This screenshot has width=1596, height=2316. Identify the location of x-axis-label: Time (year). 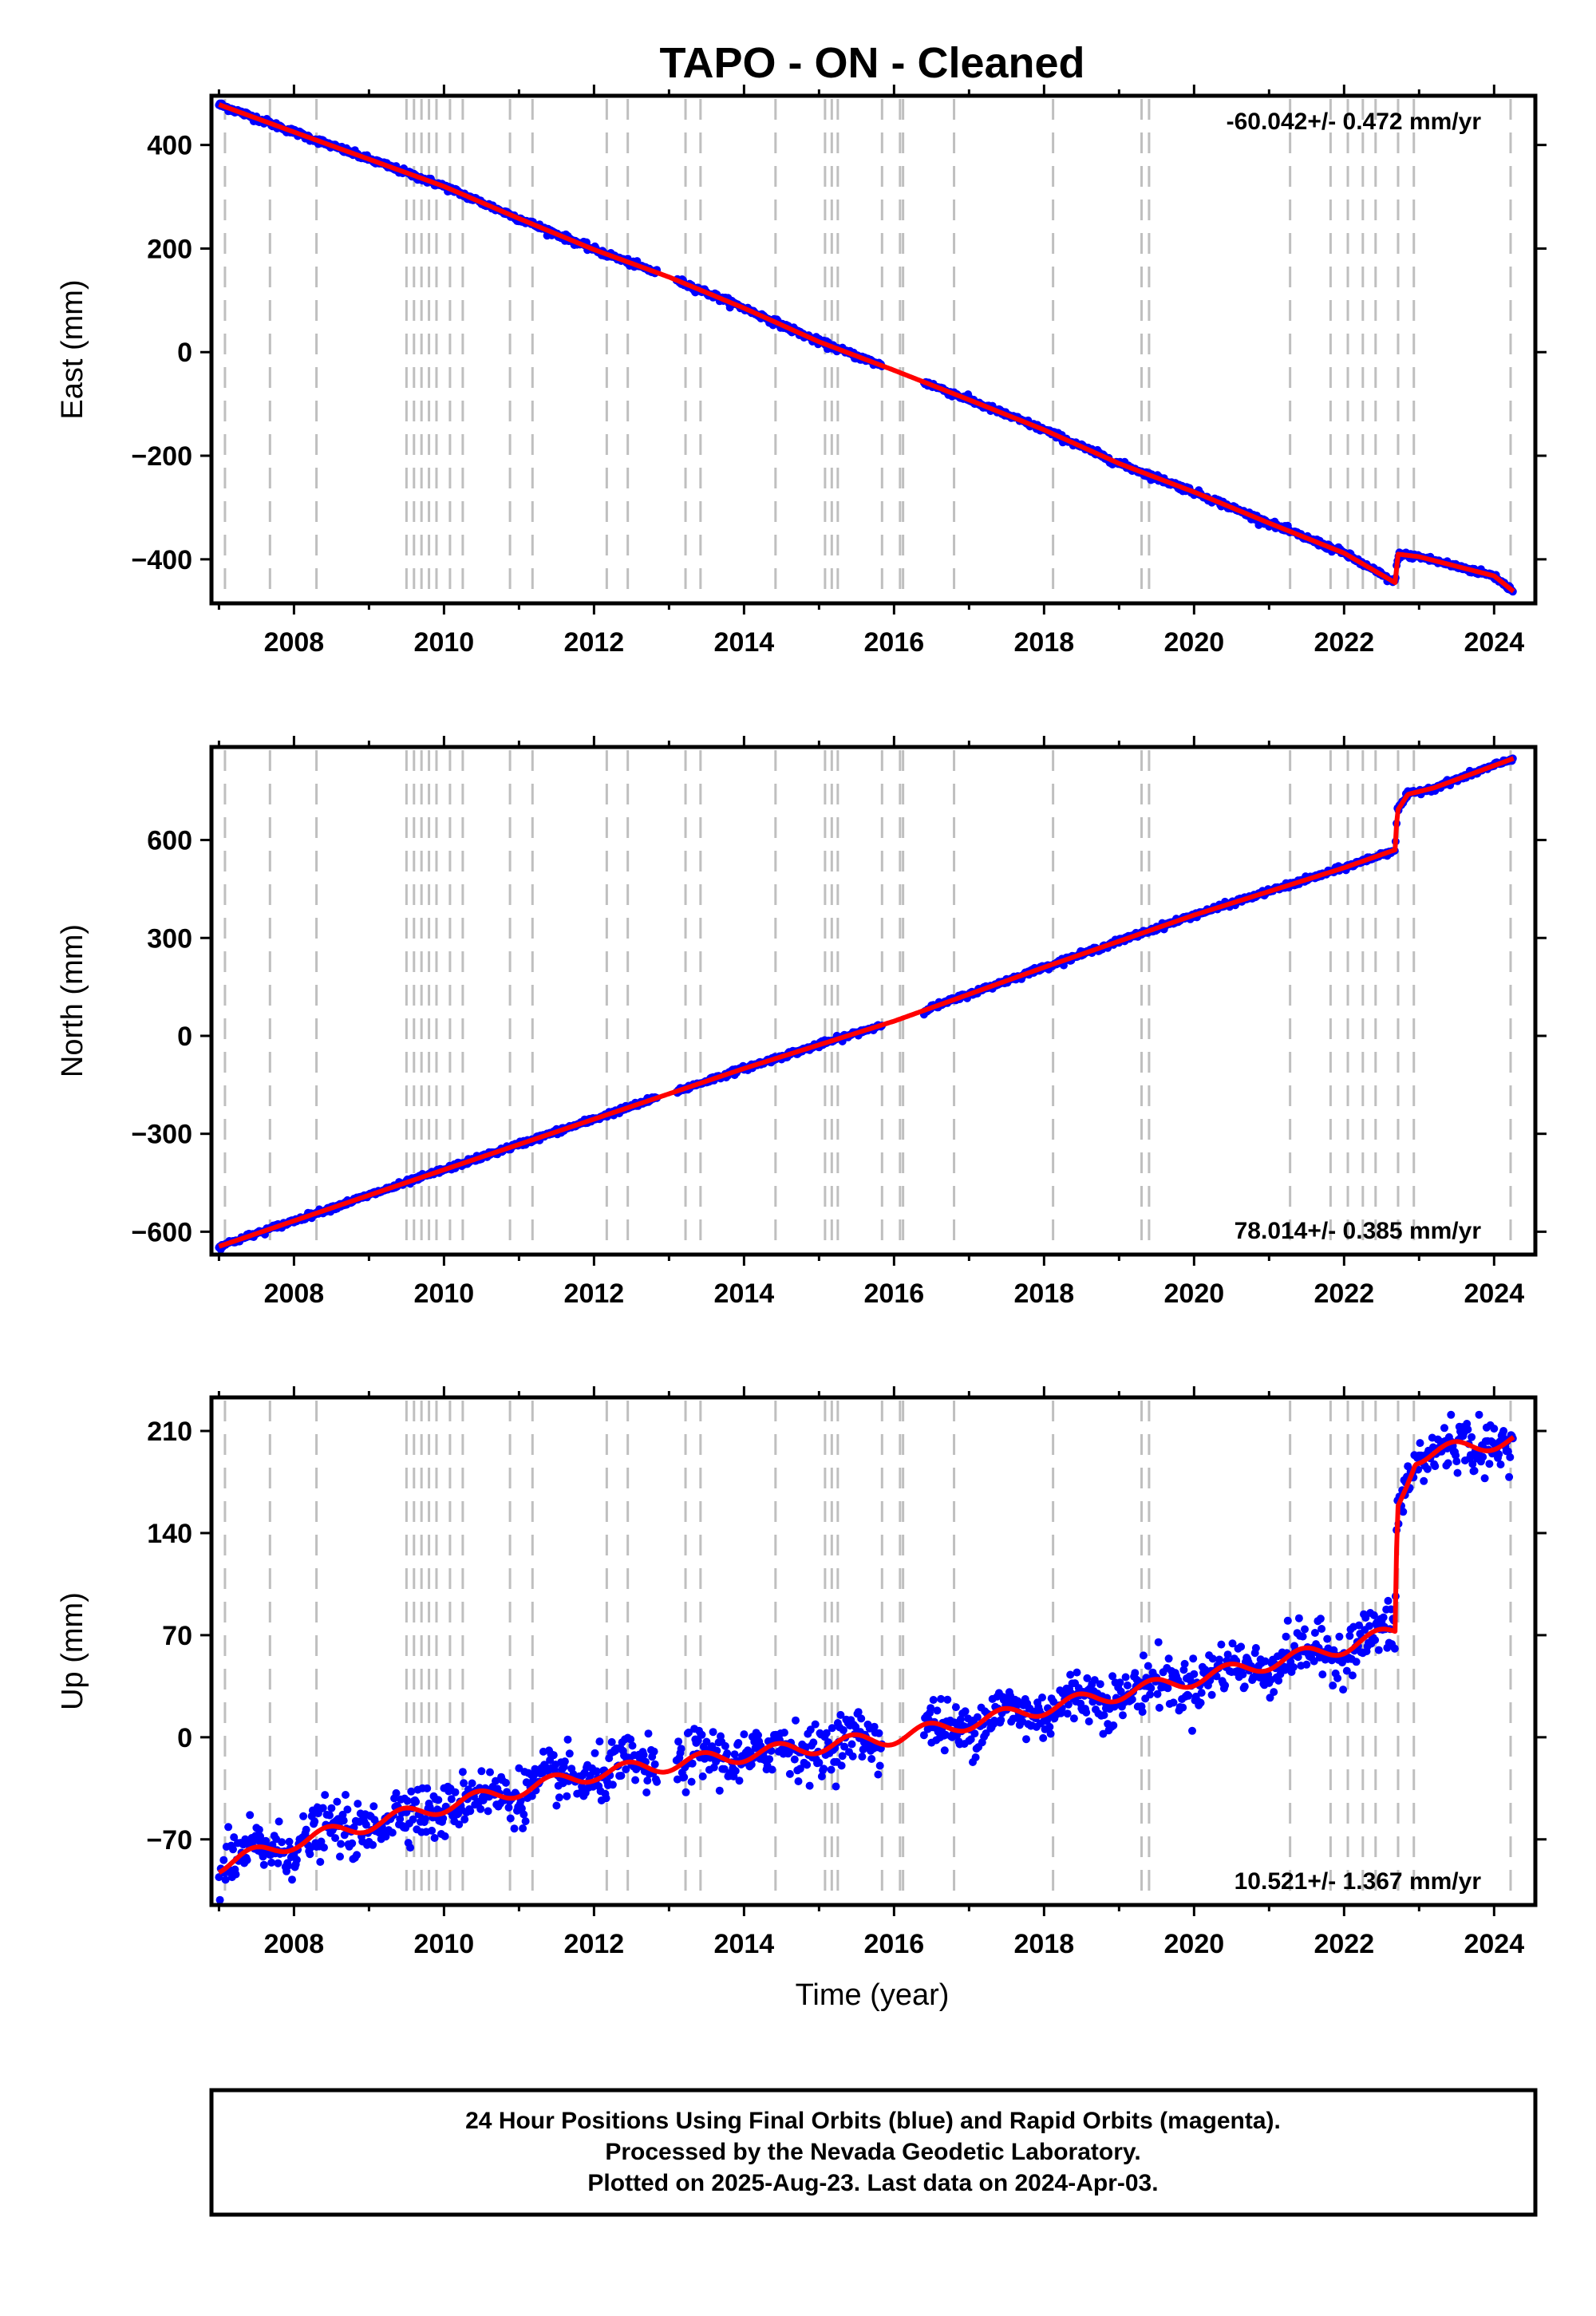
(873, 1995).